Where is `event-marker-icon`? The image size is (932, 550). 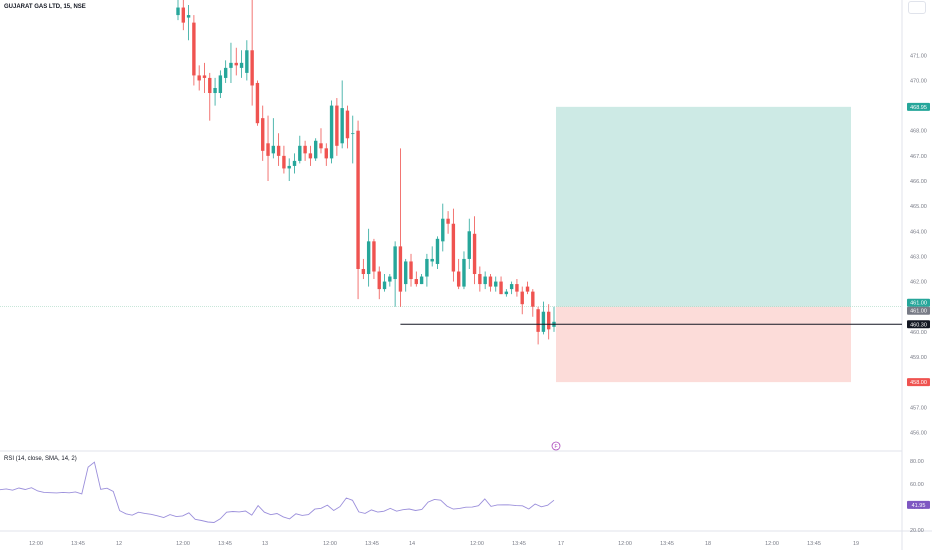 event-marker-icon is located at coordinates (556, 446).